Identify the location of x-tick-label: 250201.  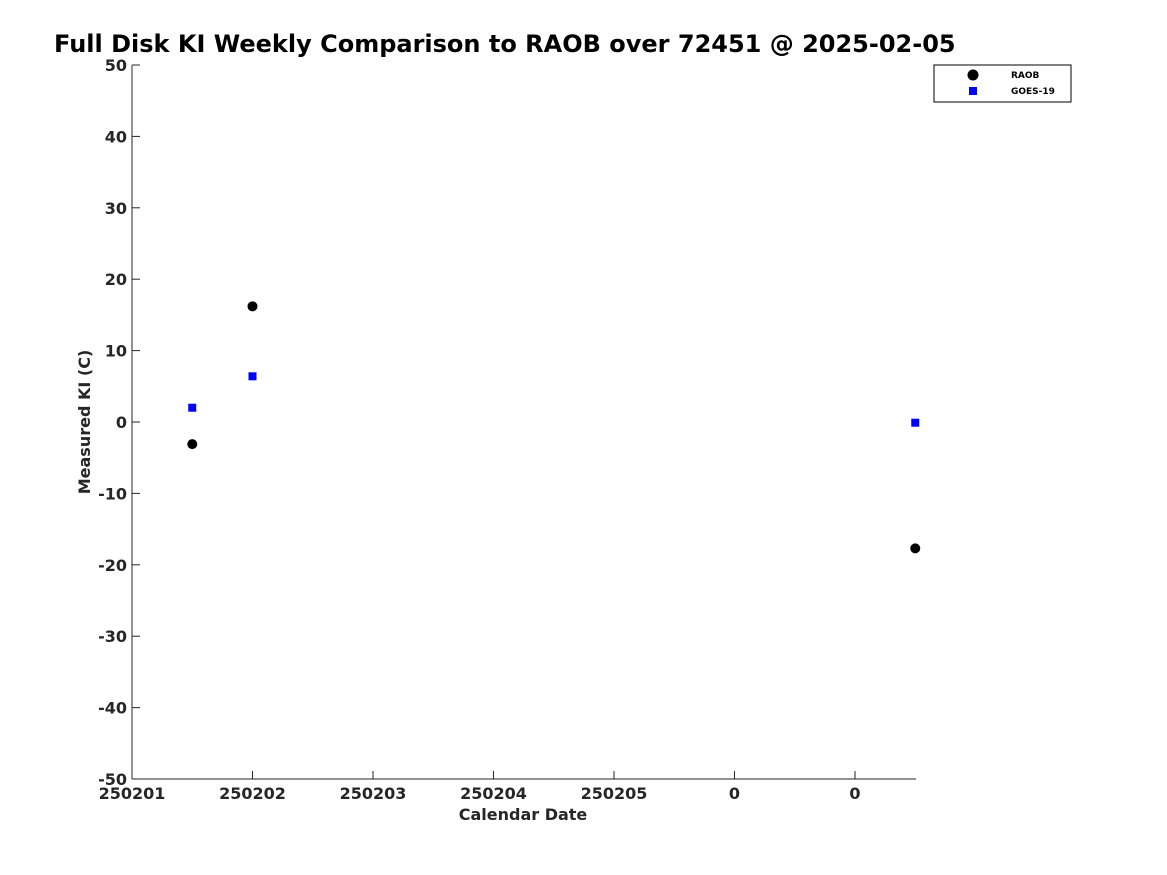
(132, 793).